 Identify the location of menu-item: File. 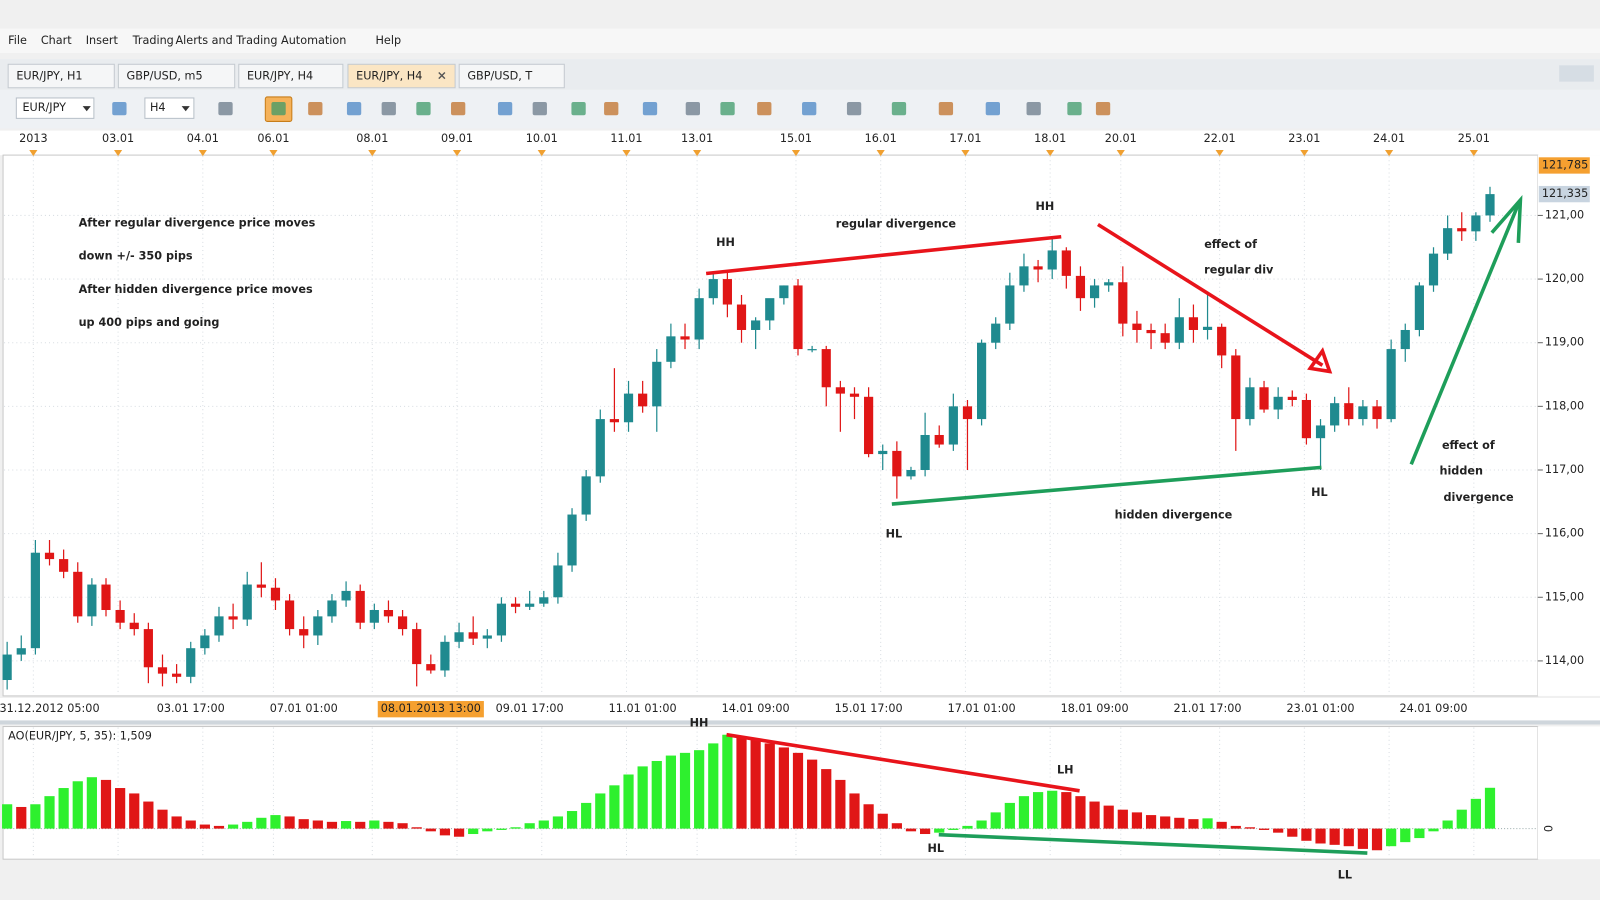
(17, 40).